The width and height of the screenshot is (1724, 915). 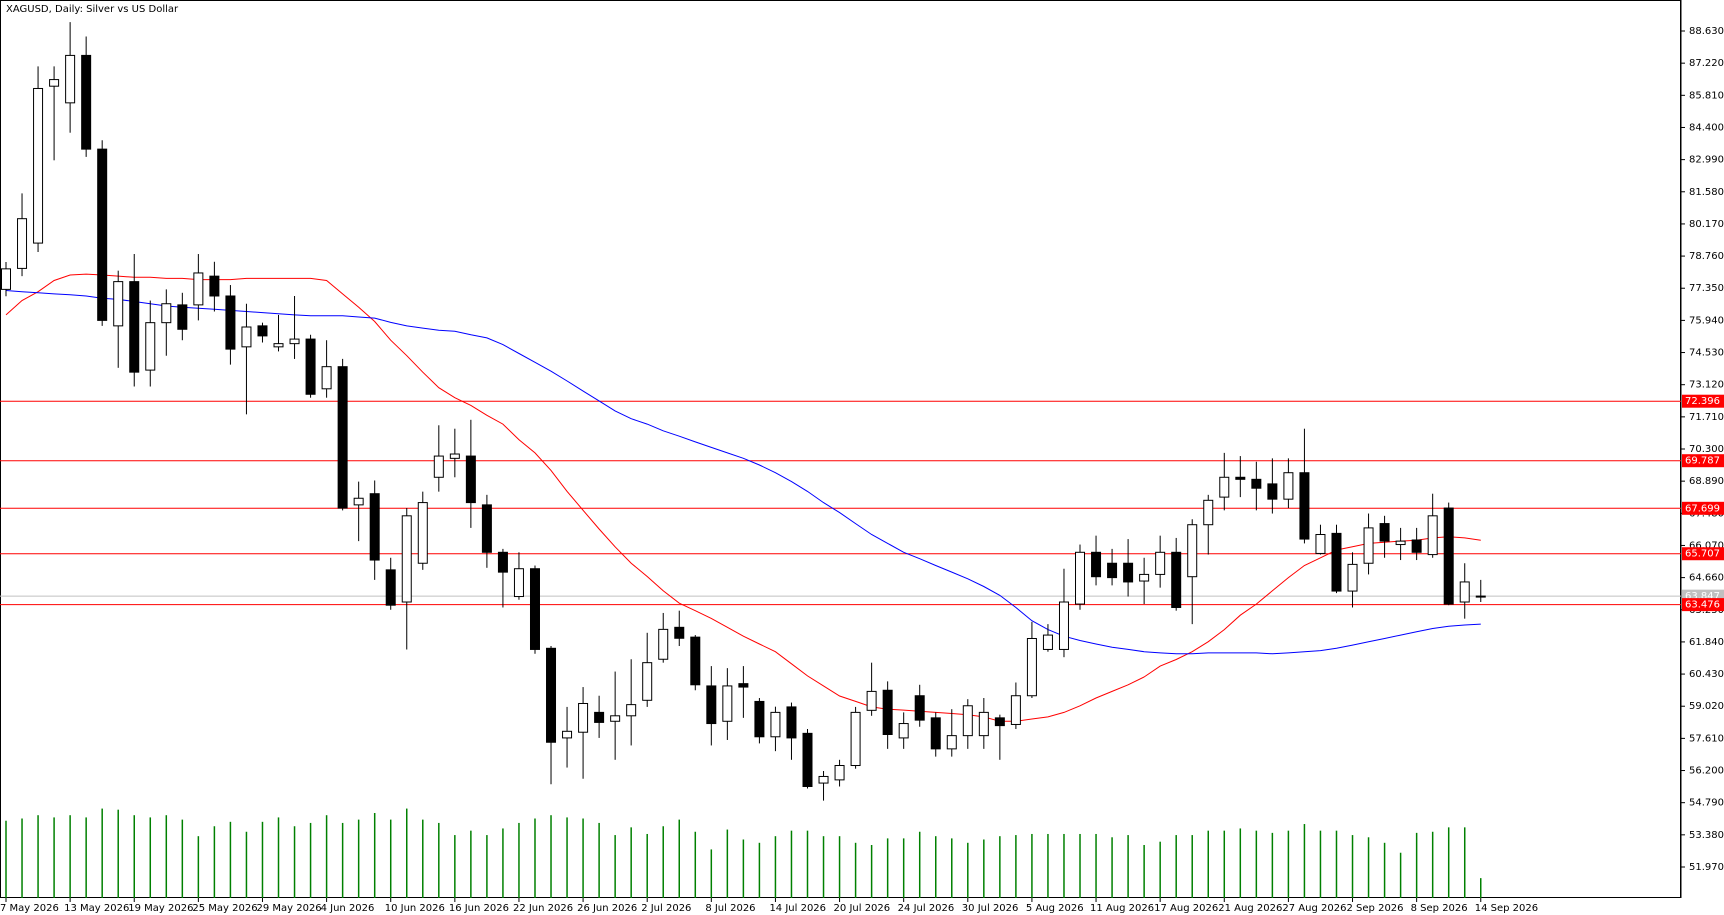 What do you see at coordinates (1706, 771) in the screenshot?
I see `y-tick-label: 56.200` at bounding box center [1706, 771].